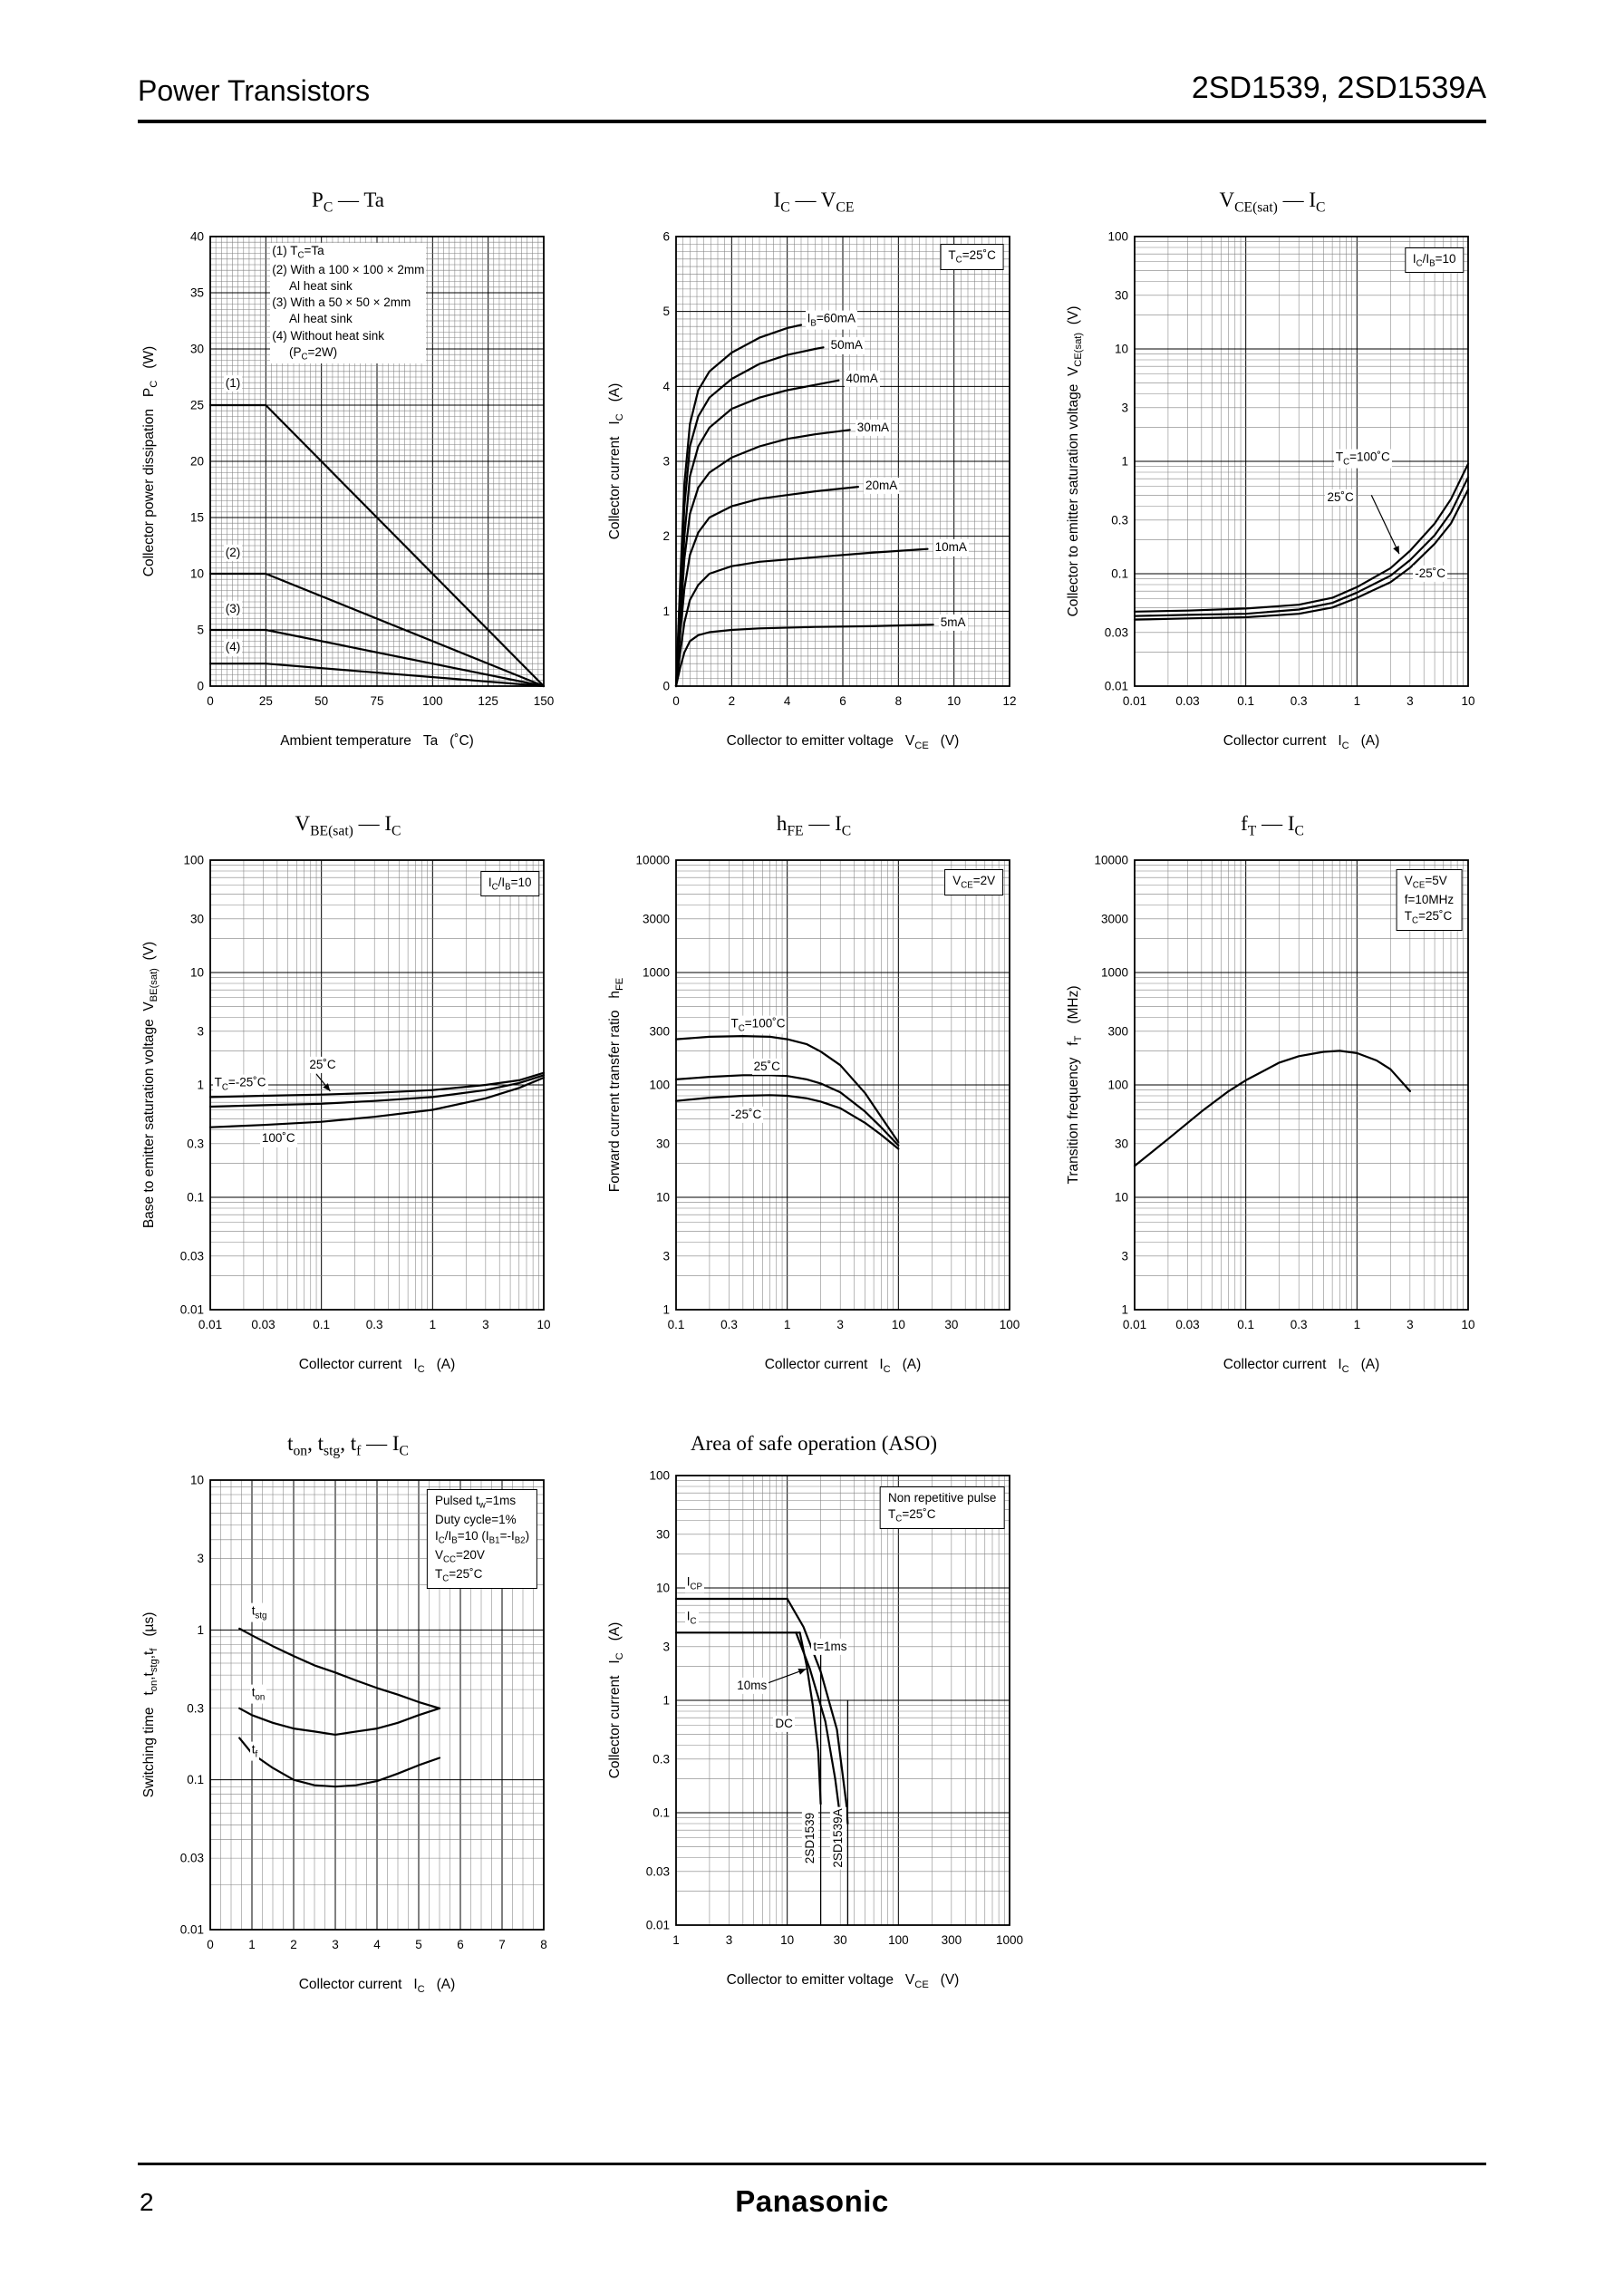 The image size is (1624, 2294). I want to click on svg-text: 100, so click(898, 1940).